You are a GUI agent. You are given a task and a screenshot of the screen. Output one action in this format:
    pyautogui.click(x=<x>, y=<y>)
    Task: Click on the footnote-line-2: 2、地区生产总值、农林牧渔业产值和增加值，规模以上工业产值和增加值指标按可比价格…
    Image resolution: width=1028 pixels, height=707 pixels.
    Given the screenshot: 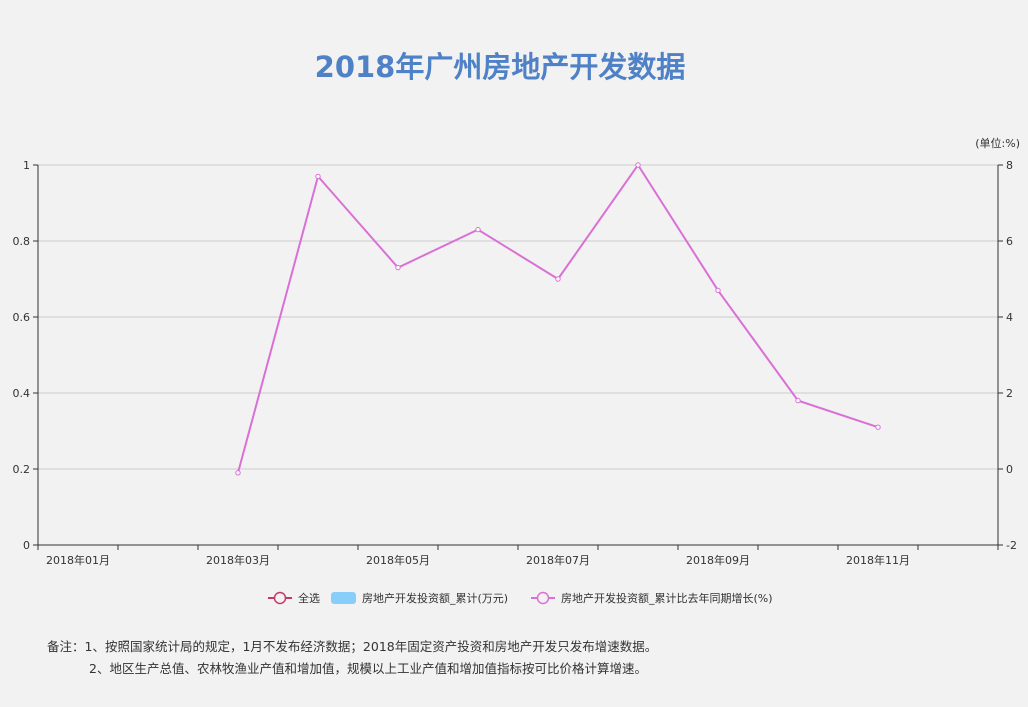 What is the action you would take?
    pyautogui.click(x=368, y=668)
    